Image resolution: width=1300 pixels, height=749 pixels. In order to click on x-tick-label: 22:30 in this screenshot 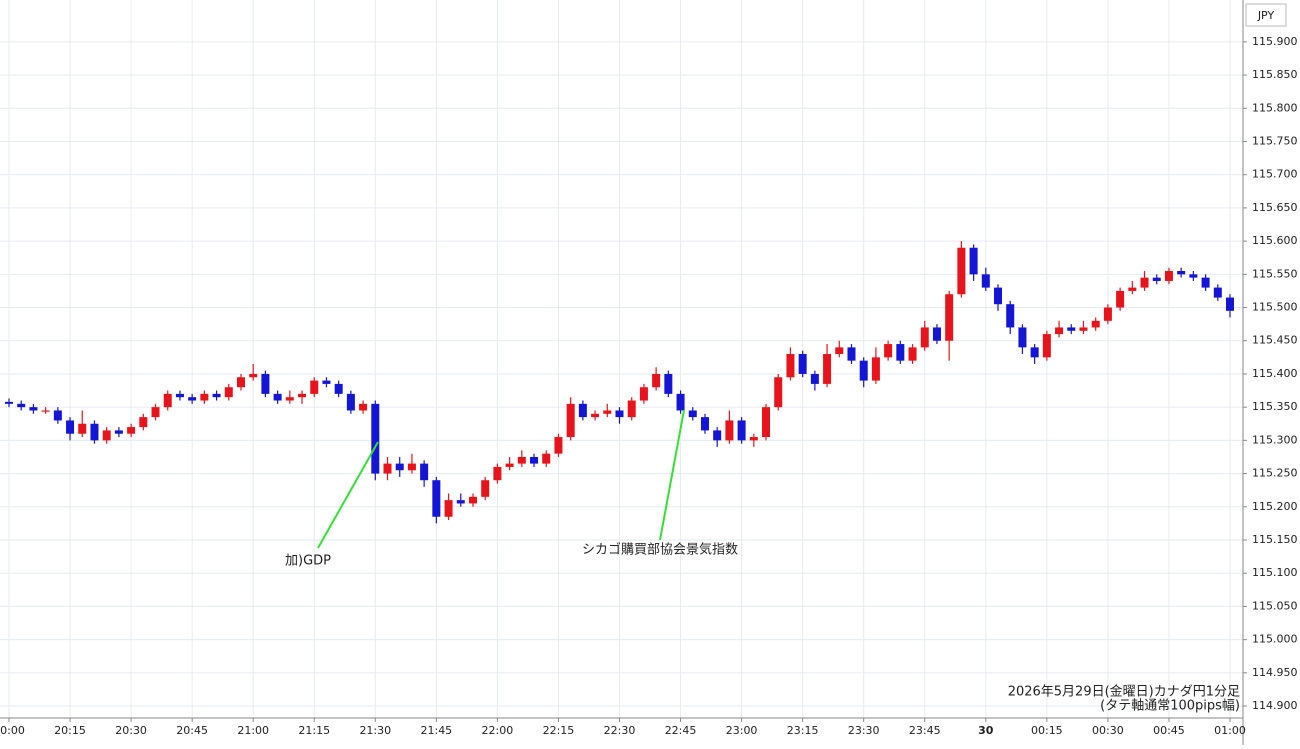, I will do `click(620, 730)`.